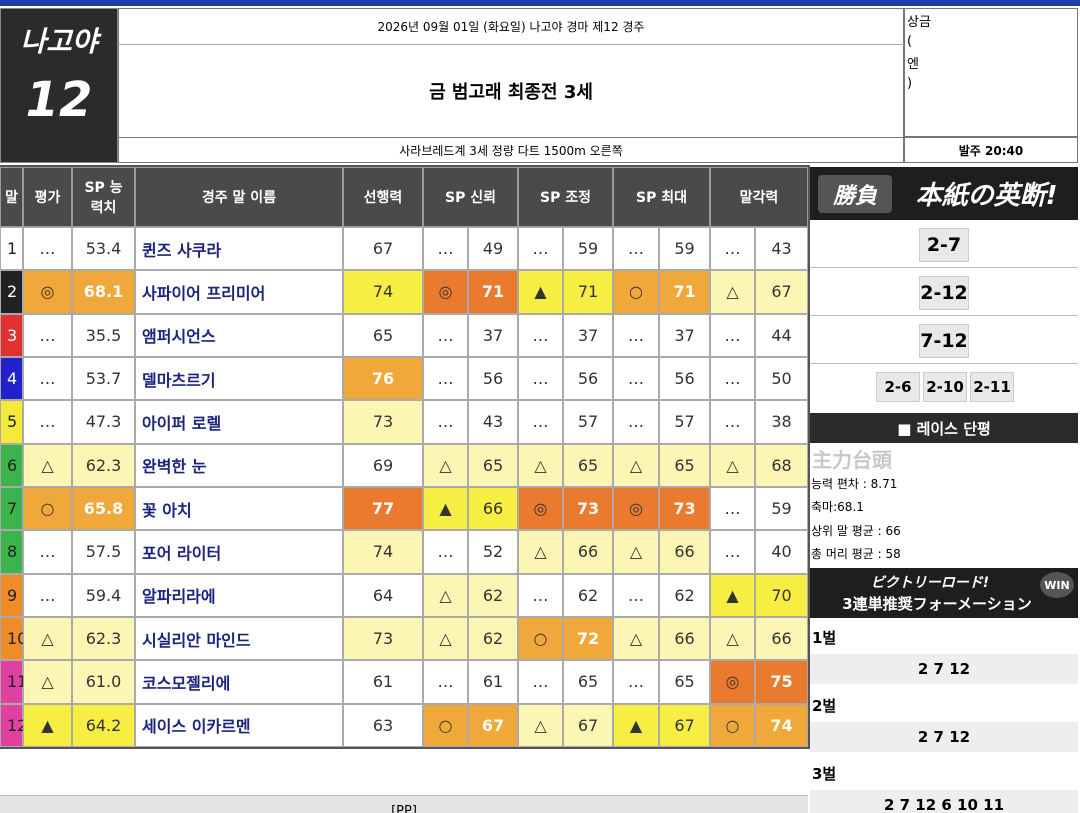 This screenshot has width=1080, height=813. I want to click on column-header: 말, so click(11, 197).